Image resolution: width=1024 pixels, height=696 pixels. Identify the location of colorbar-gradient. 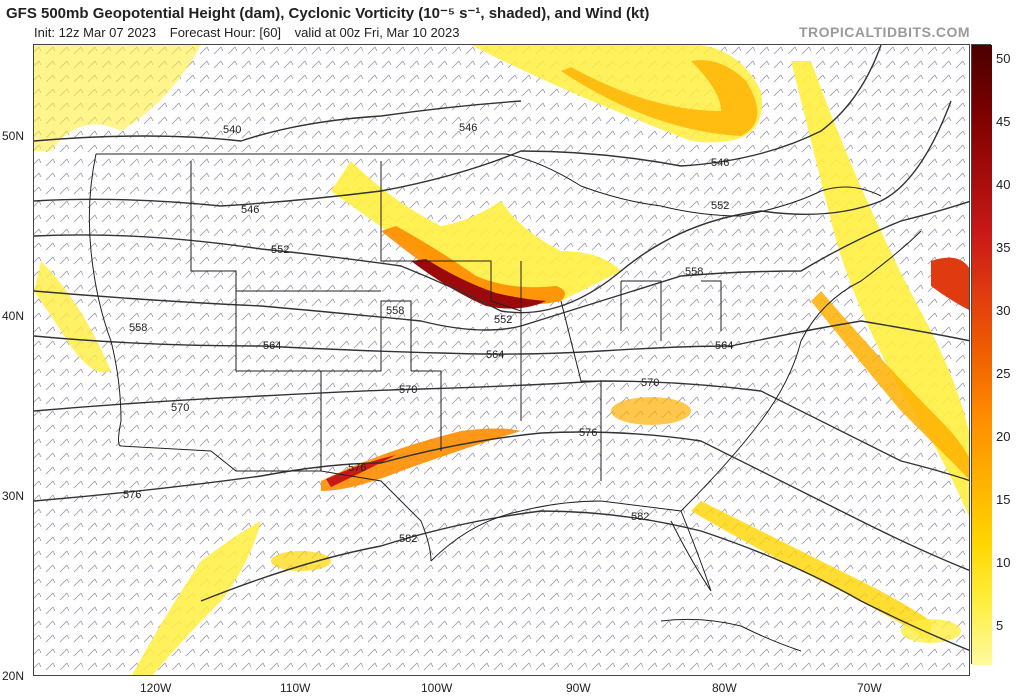
(982, 355).